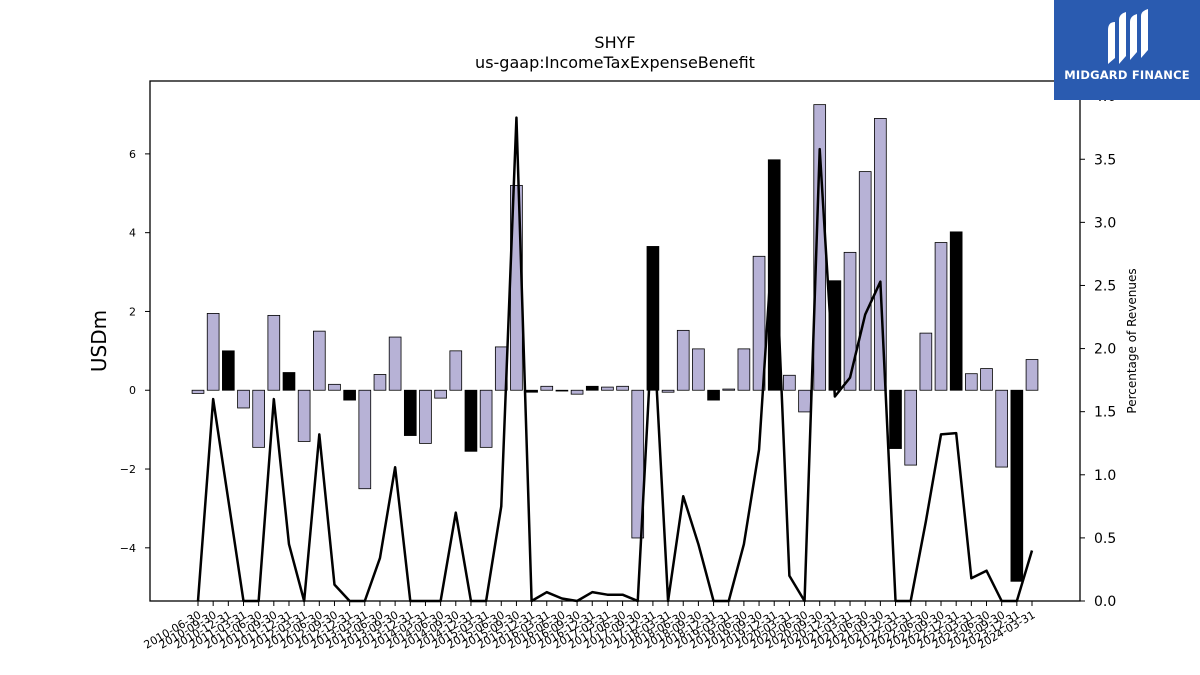 Image resolution: width=1200 pixels, height=675 pixels. I want to click on logo: MIDGARD FINANCE, so click(1127, 50).